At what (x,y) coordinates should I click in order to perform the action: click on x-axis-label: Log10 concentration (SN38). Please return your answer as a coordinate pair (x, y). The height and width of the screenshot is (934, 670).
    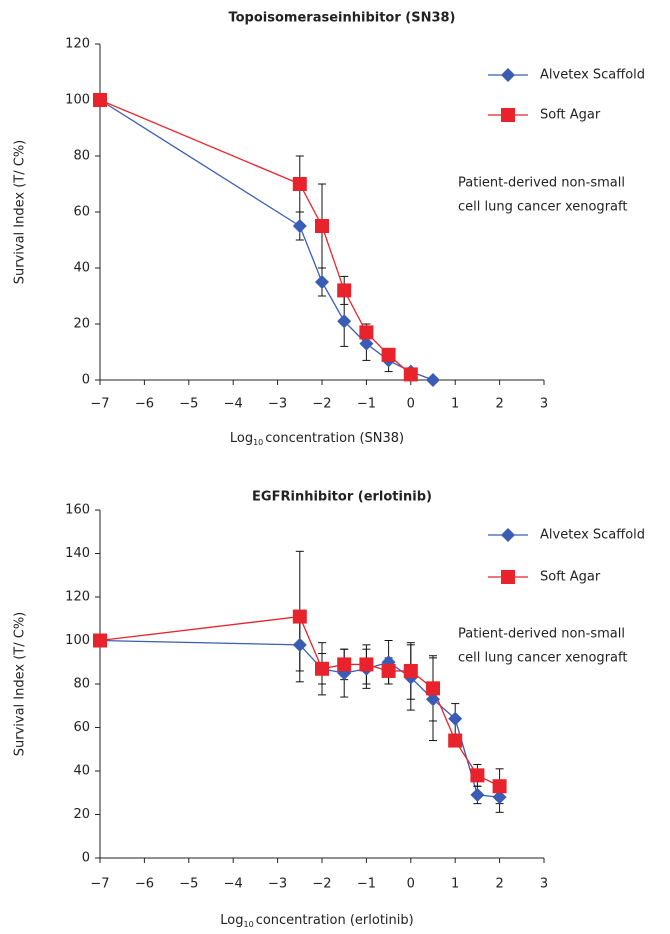
    Looking at the image, I should click on (317, 439).